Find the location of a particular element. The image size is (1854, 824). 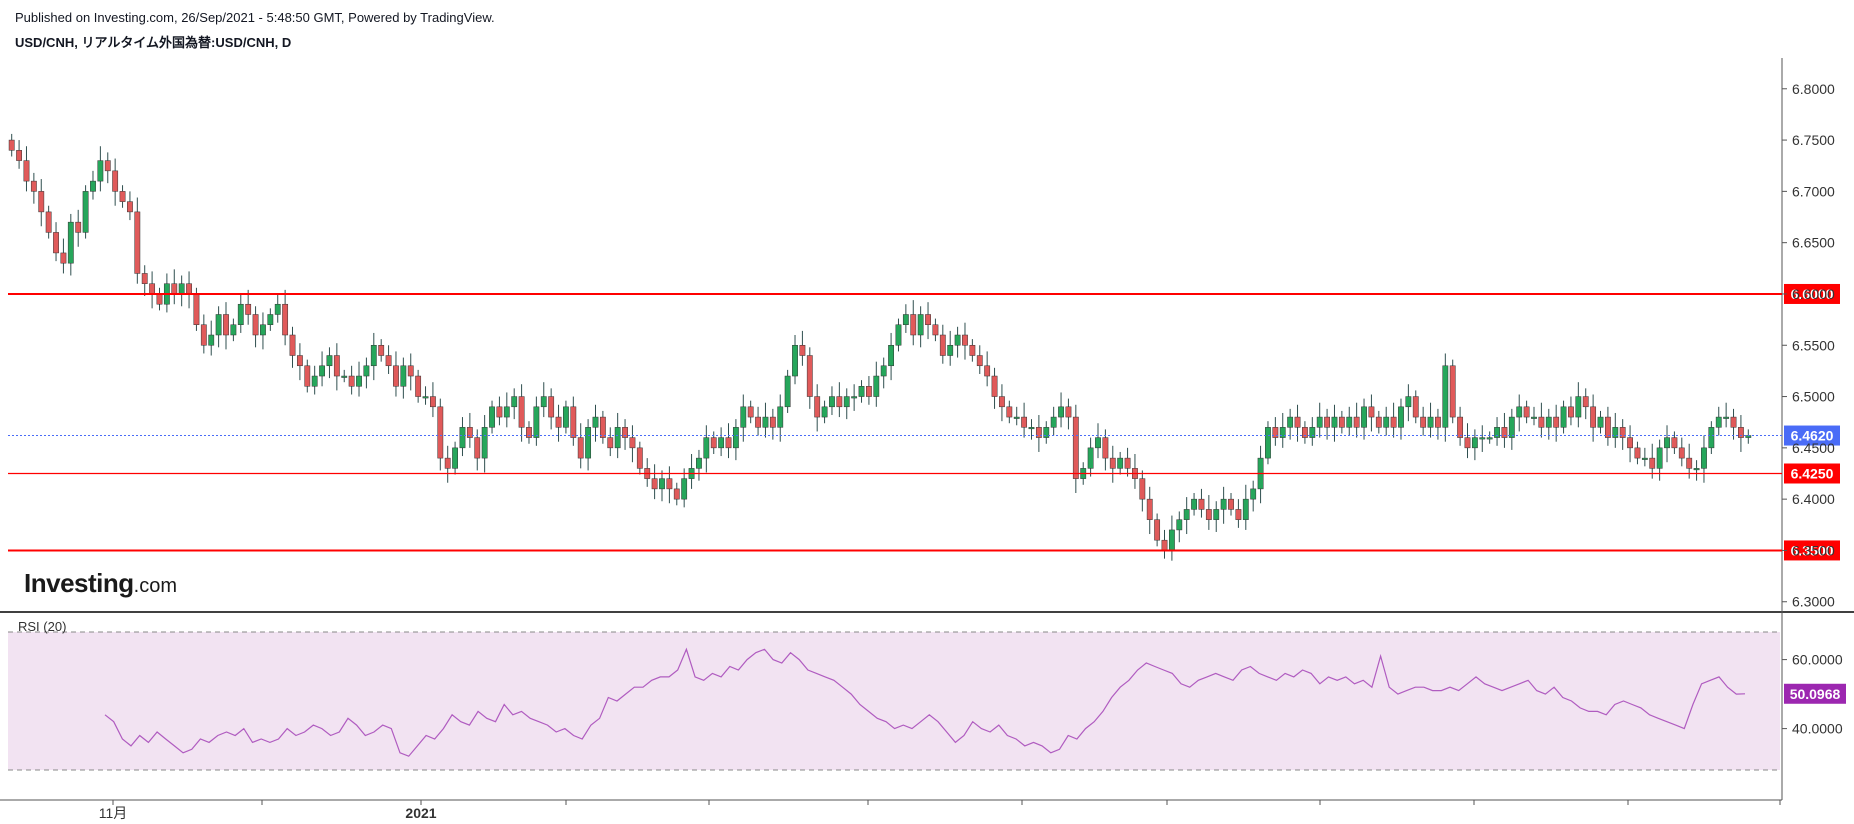

price-tick-label: 6.7000 is located at coordinates (1813, 191).